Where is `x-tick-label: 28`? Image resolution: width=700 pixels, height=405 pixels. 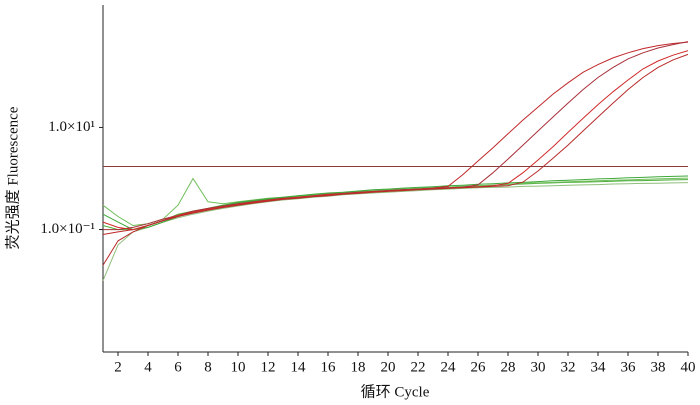
x-tick-label: 28 is located at coordinates (508, 367).